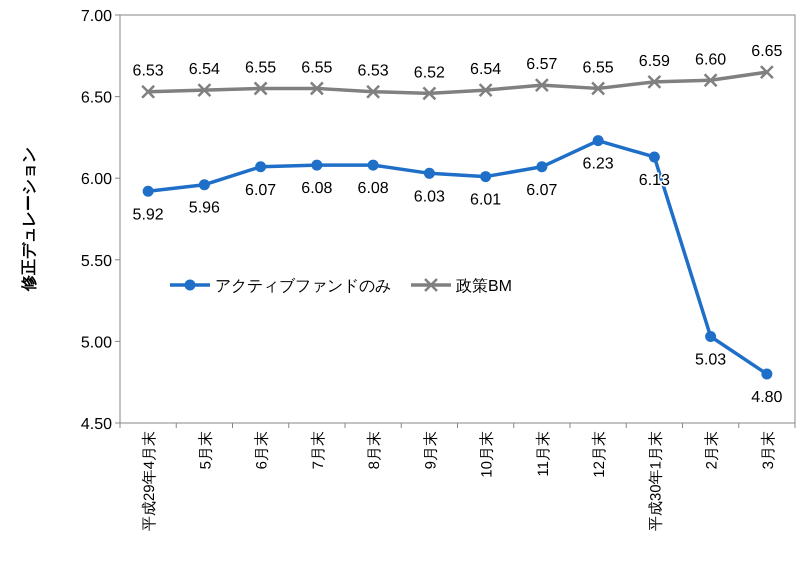  Describe the element at coordinates (96, 424) in the screenshot. I see `y-tick-label: 4.50` at that location.